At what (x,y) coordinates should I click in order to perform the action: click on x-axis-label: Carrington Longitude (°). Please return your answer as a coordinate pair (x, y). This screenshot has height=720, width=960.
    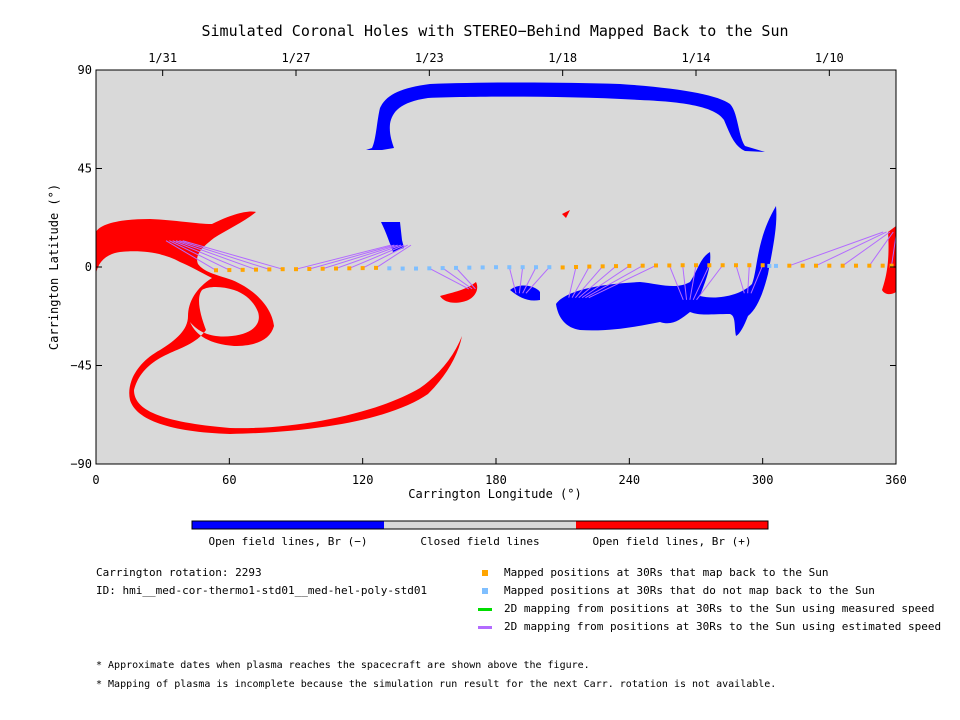
    Looking at the image, I should click on (494, 494).